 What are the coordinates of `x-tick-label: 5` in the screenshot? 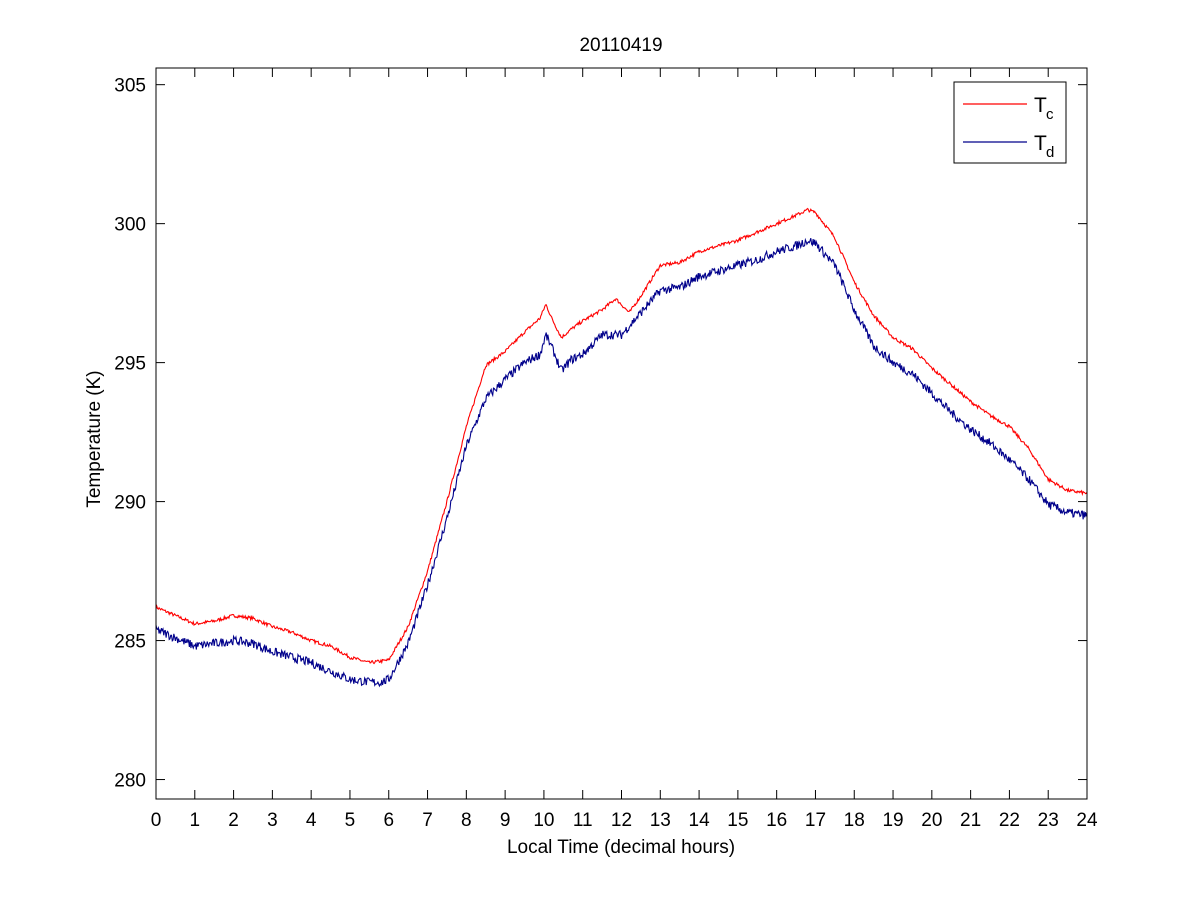 It's located at (350, 820).